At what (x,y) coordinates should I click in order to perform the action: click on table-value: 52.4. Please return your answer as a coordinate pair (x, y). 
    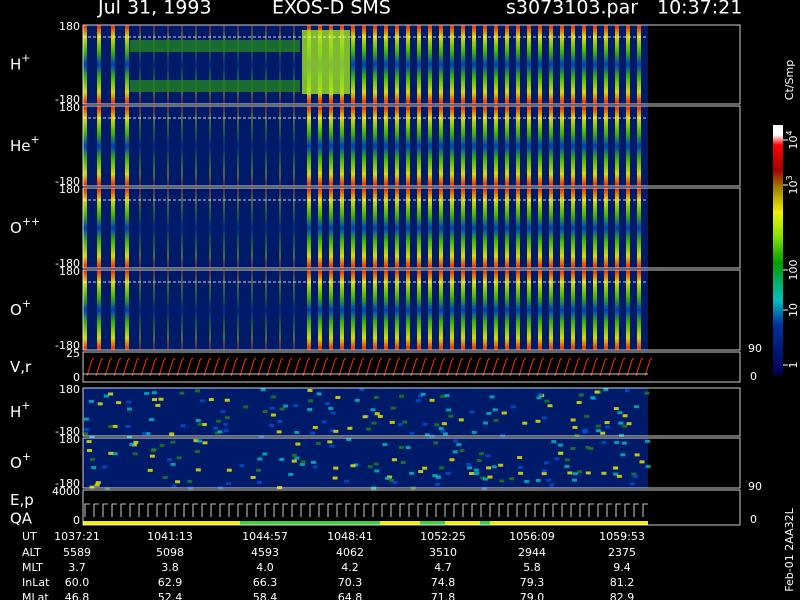
    Looking at the image, I should click on (170, 595).